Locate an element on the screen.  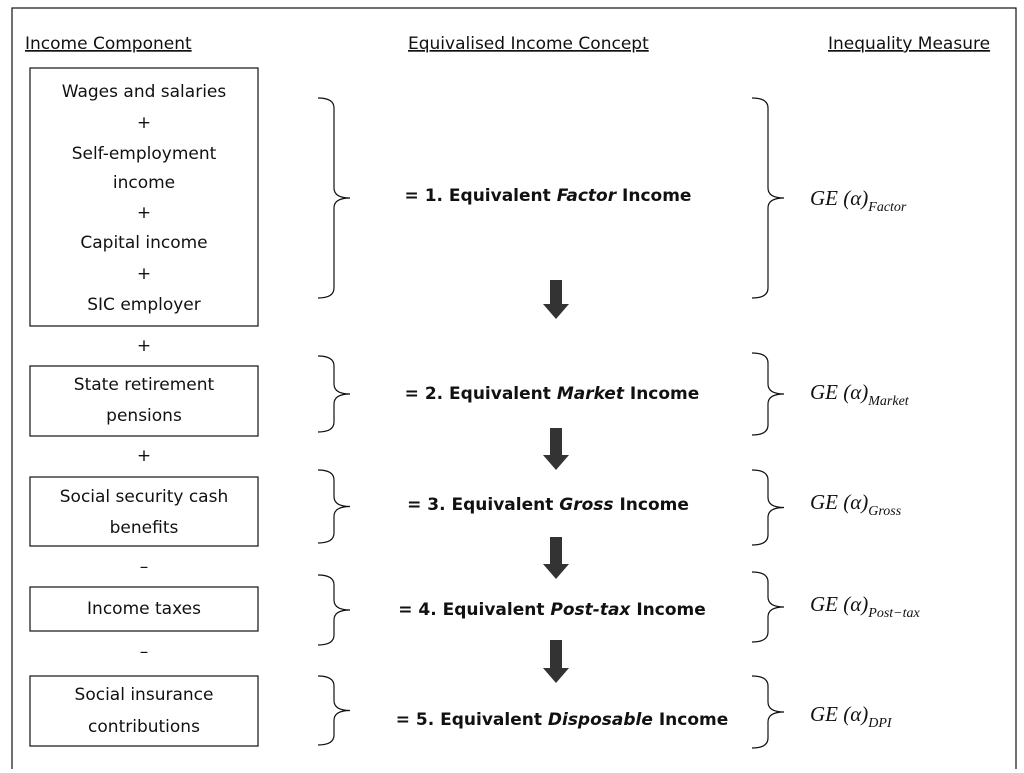
concept-prefix: = 3. Equivalent is located at coordinates (480, 505).